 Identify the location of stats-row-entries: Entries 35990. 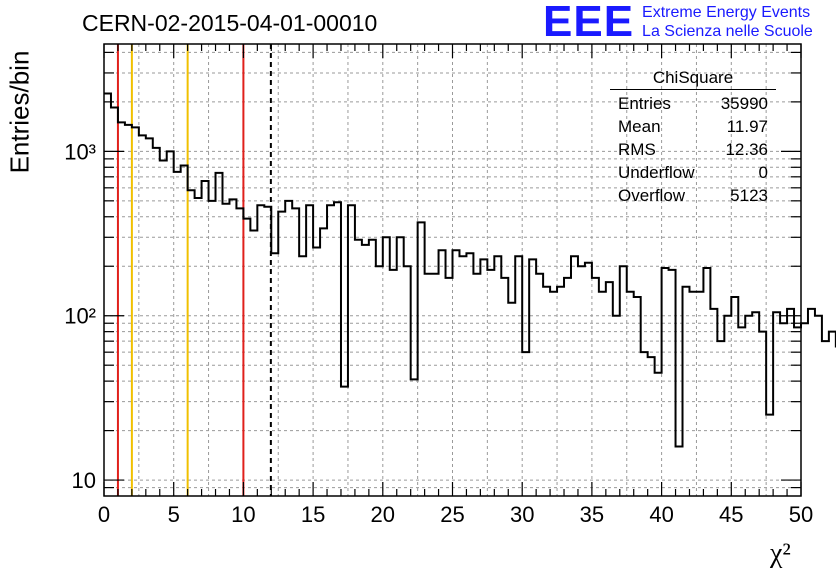
(693, 103).